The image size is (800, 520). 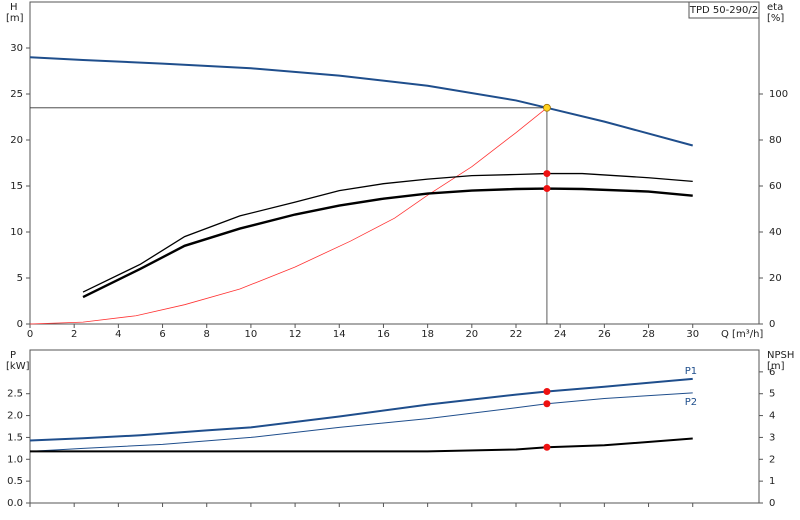 I want to click on y-axis-title: H, so click(x=14, y=7).